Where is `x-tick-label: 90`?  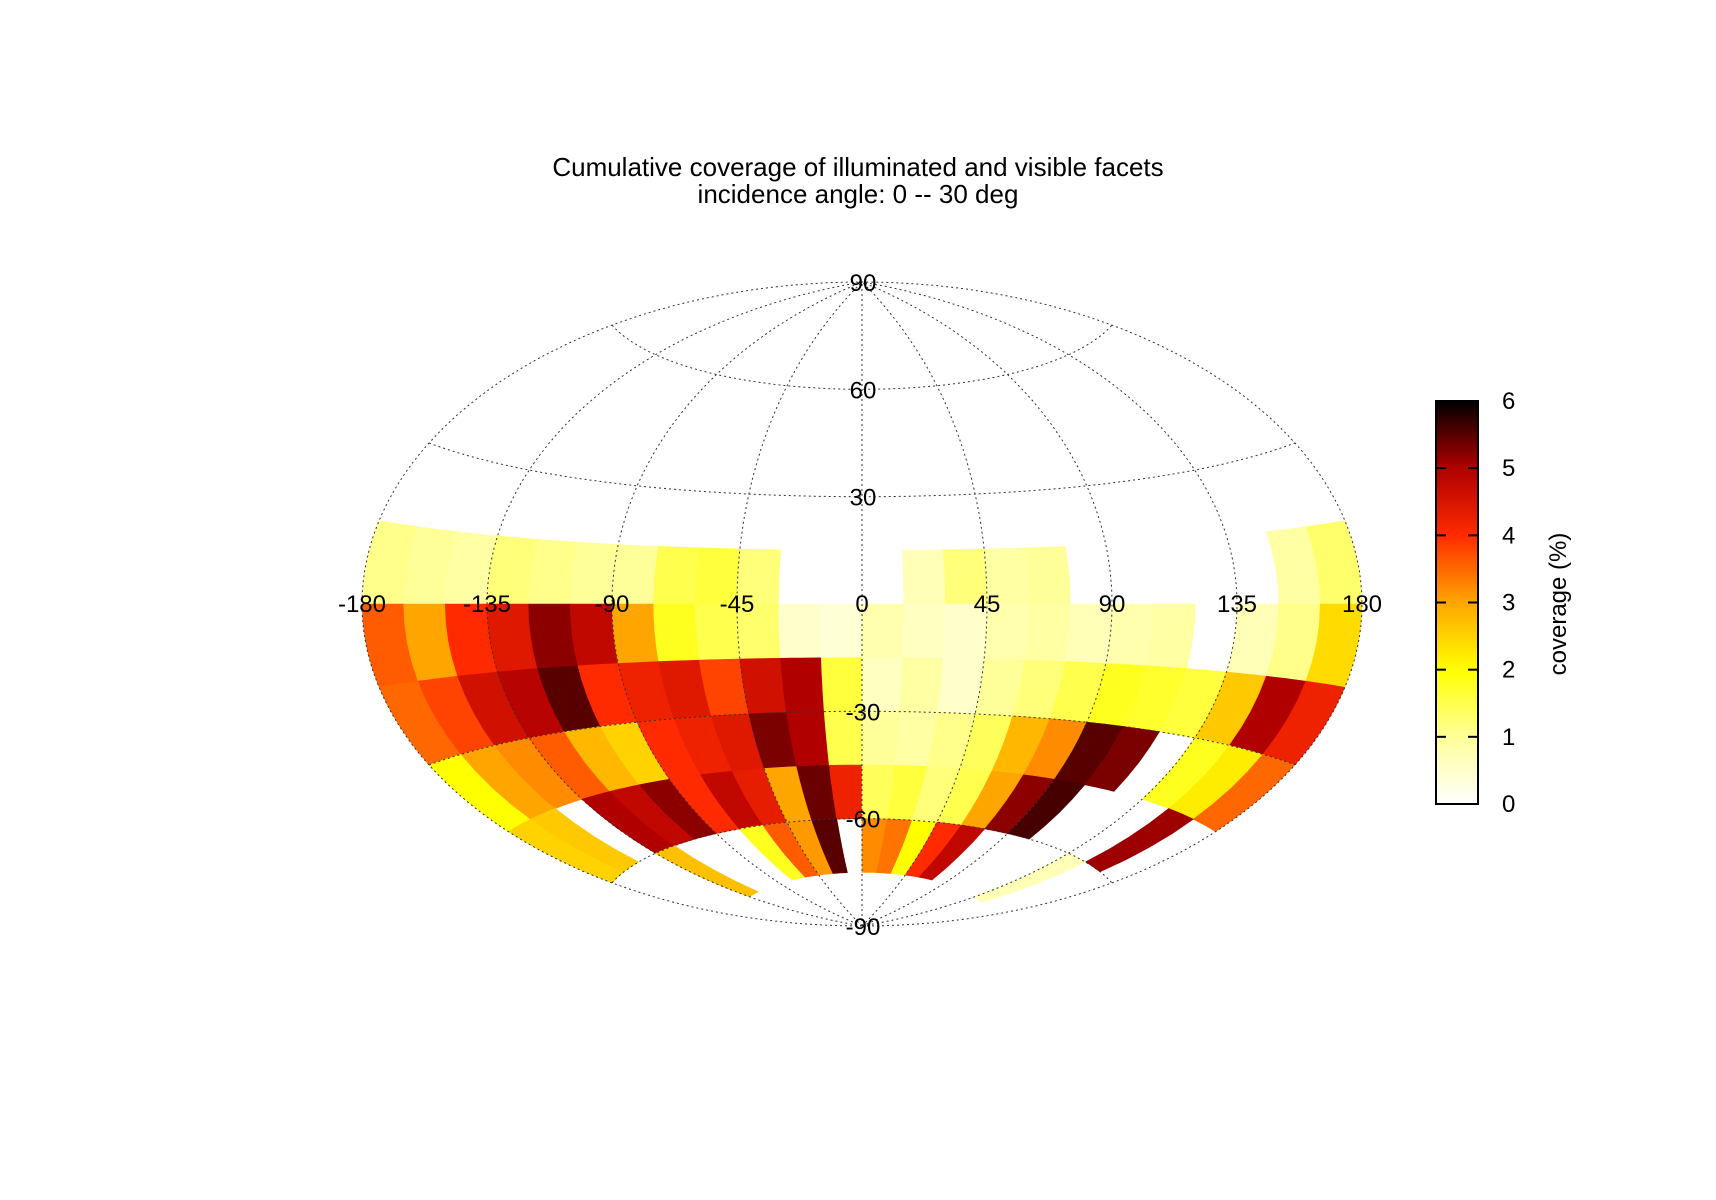
x-tick-label: 90 is located at coordinates (1112, 604).